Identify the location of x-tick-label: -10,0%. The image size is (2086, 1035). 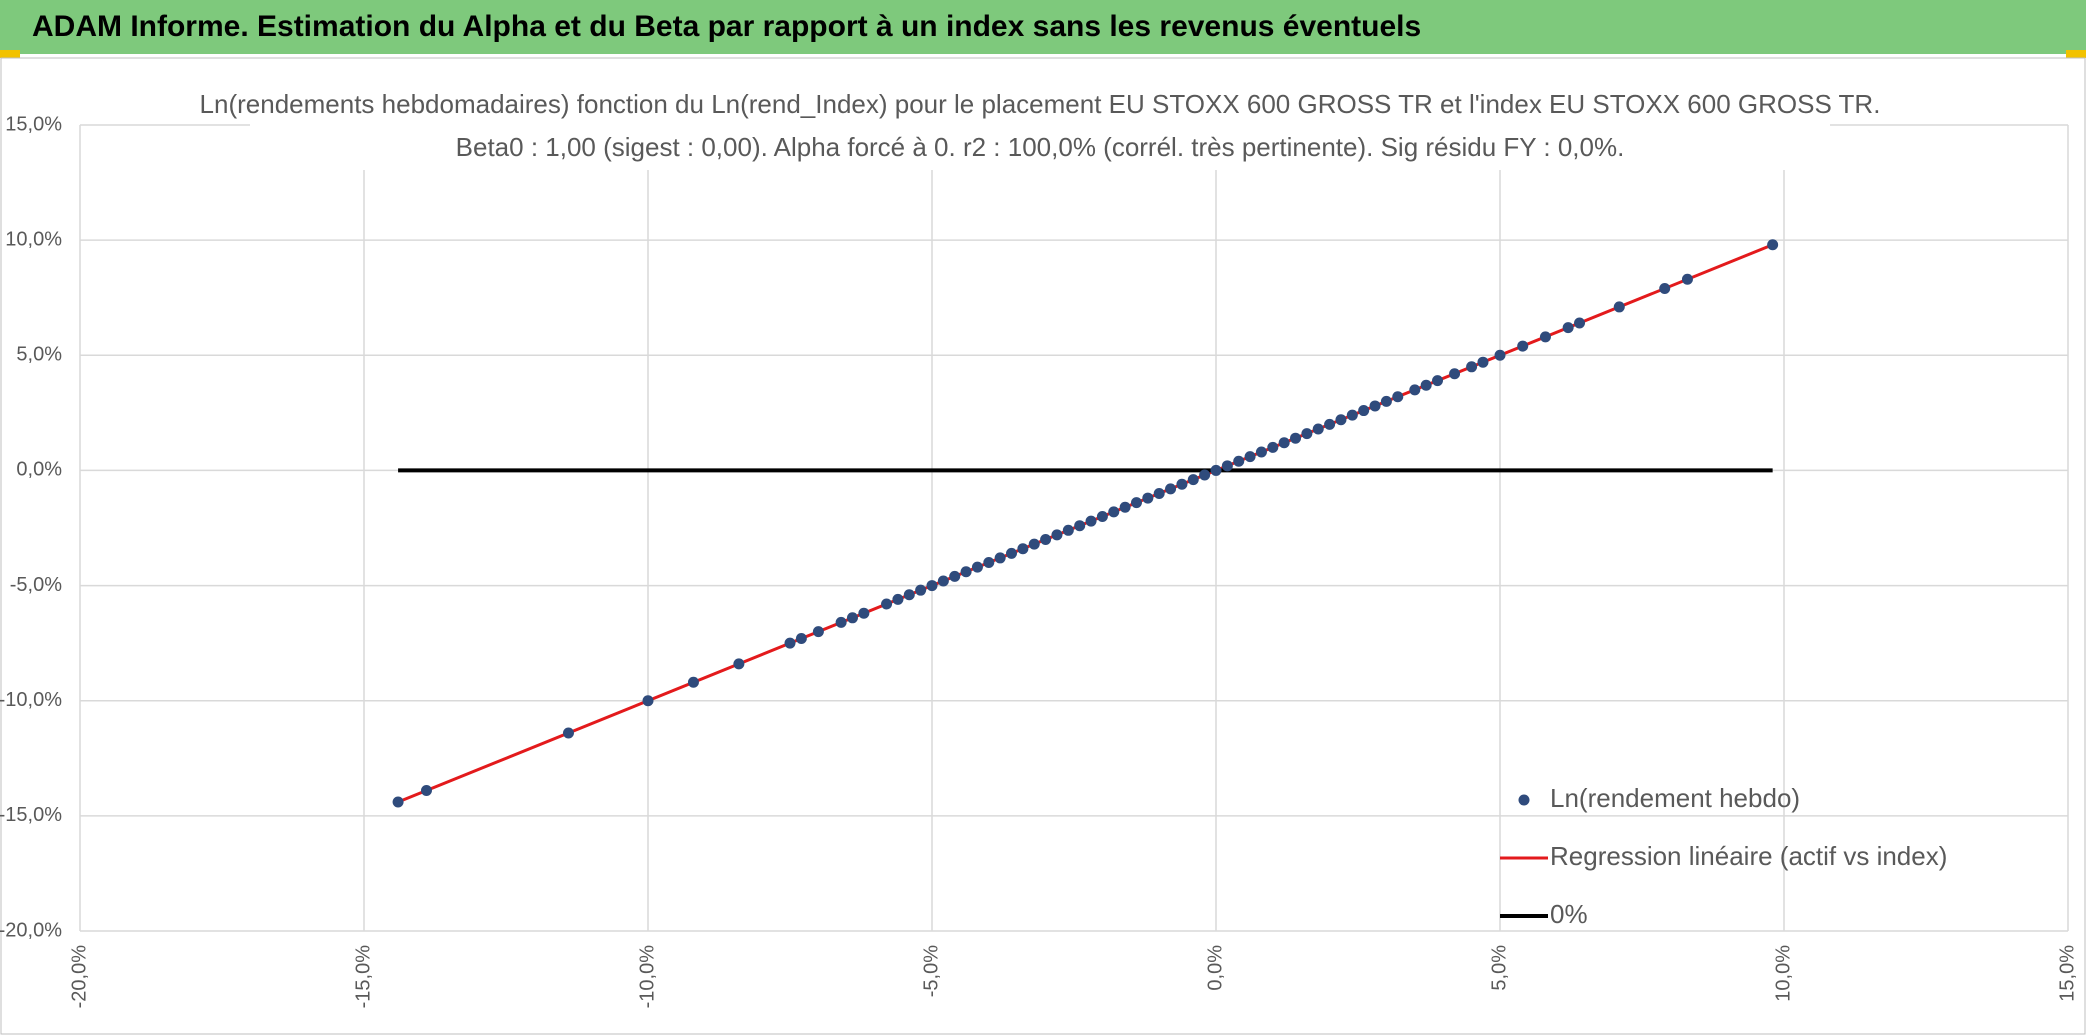
(647, 977).